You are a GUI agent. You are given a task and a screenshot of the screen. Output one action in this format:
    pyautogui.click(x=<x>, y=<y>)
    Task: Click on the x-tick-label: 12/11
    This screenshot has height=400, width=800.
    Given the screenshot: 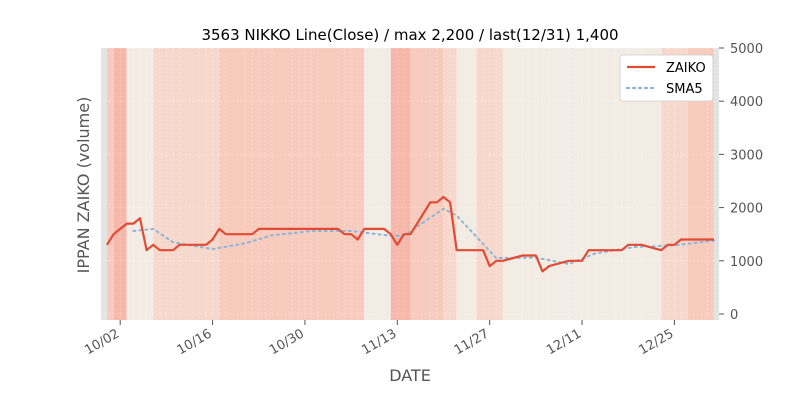 What is the action you would take?
    pyautogui.click(x=564, y=342)
    